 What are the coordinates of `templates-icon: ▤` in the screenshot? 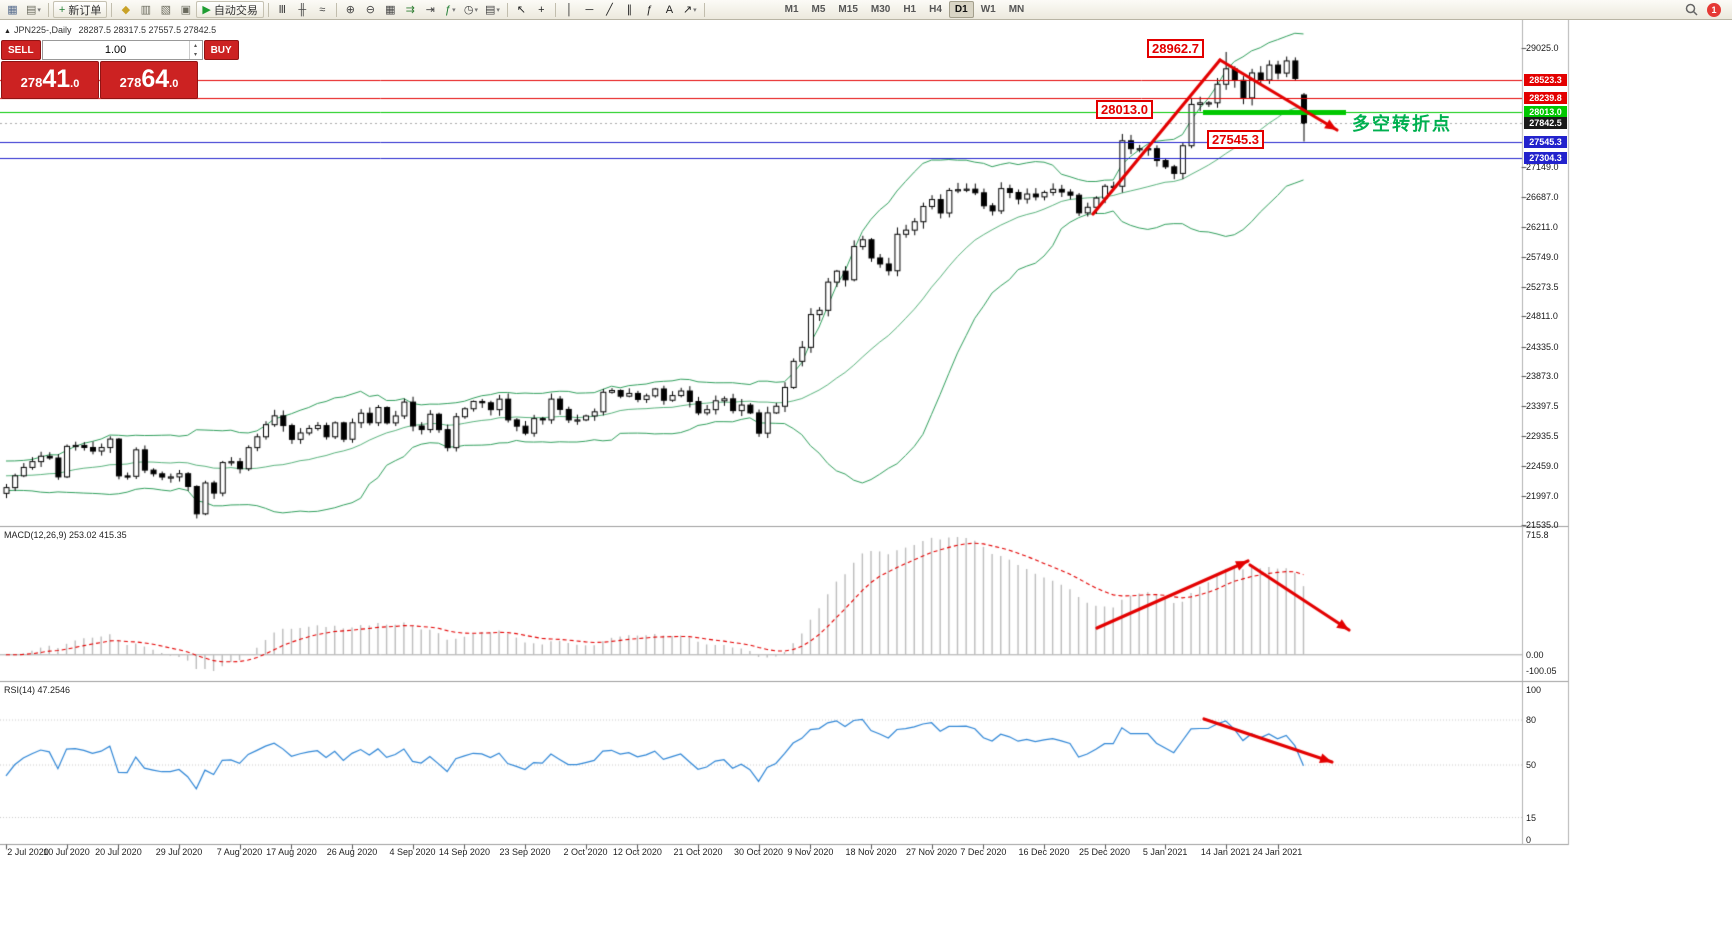 It's located at (490, 10).